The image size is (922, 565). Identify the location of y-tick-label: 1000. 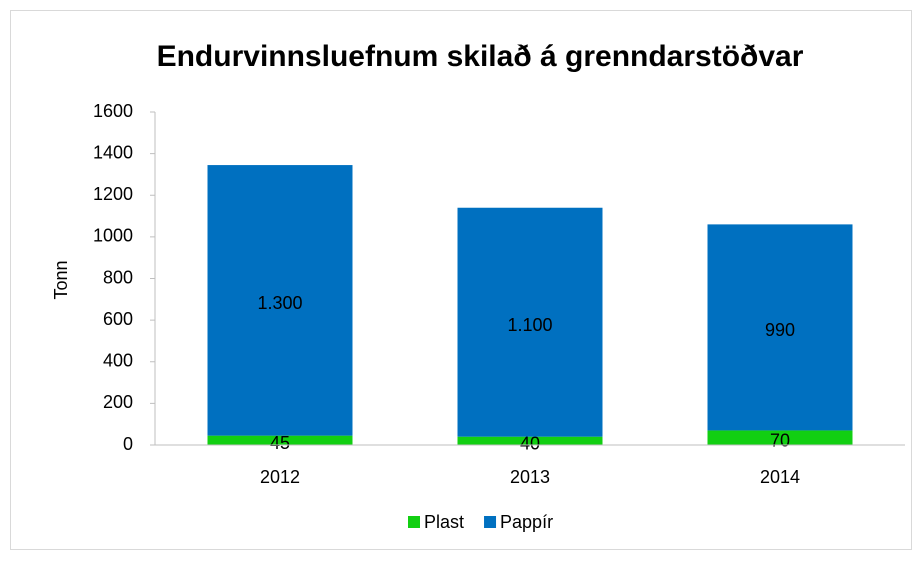
(113, 236).